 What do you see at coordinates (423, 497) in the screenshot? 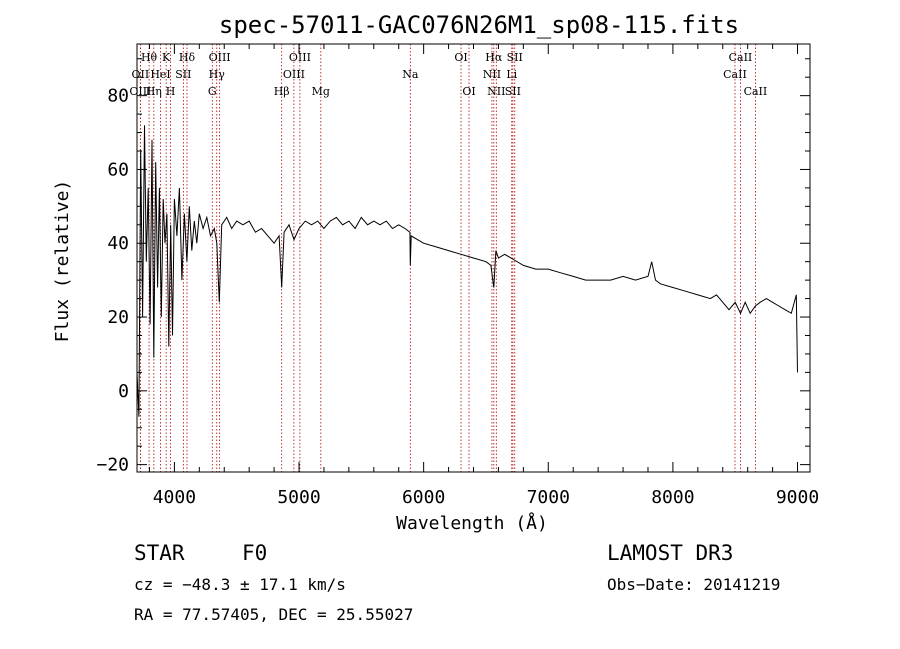
I see `x-tick-label: 6000` at bounding box center [423, 497].